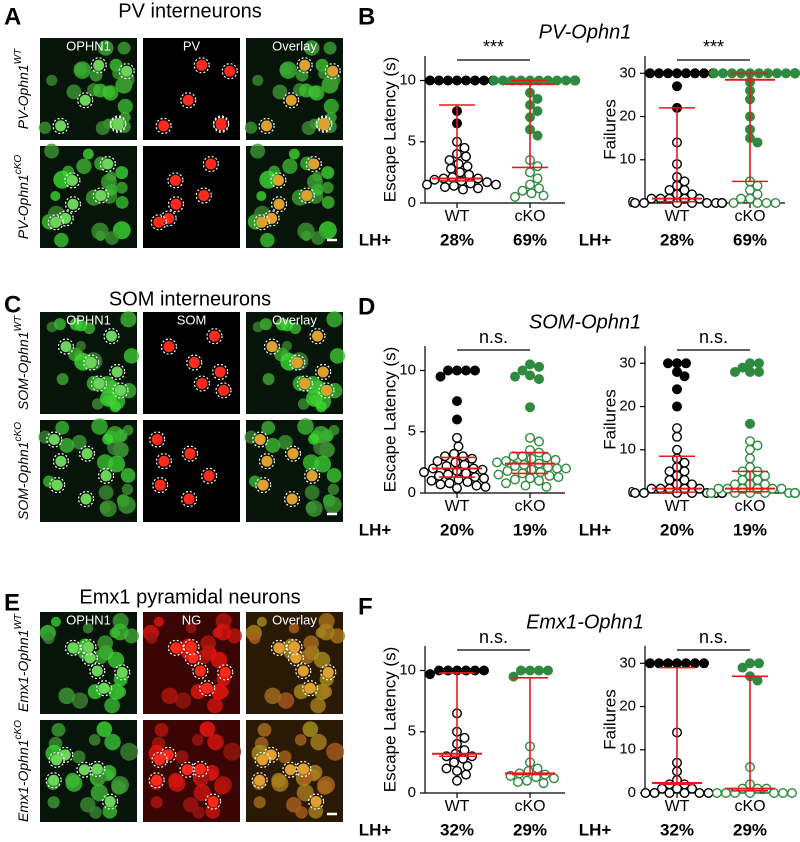  Describe the element at coordinates (23, 671) in the screenshot. I see `row-label-text: Emx1-Ophn1` at that location.